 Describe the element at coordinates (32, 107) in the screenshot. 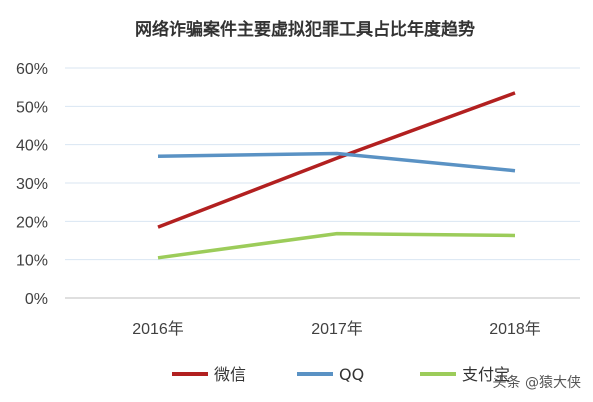

I see `y-tick-label: 50%` at that location.